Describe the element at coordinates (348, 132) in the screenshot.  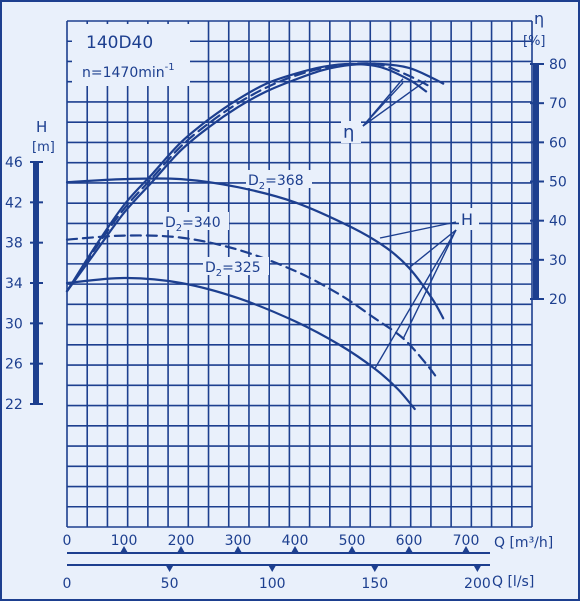
I see `eta-annotation: η` at that location.